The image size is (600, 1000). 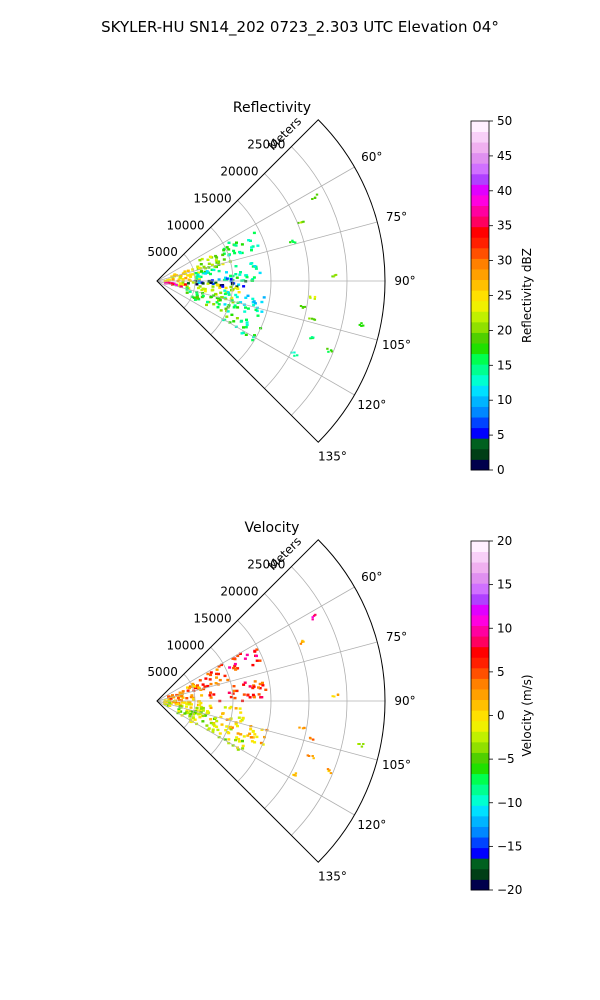 What do you see at coordinates (266, 145) in the screenshot?
I see `radial-tick-label: 25000` at bounding box center [266, 145].